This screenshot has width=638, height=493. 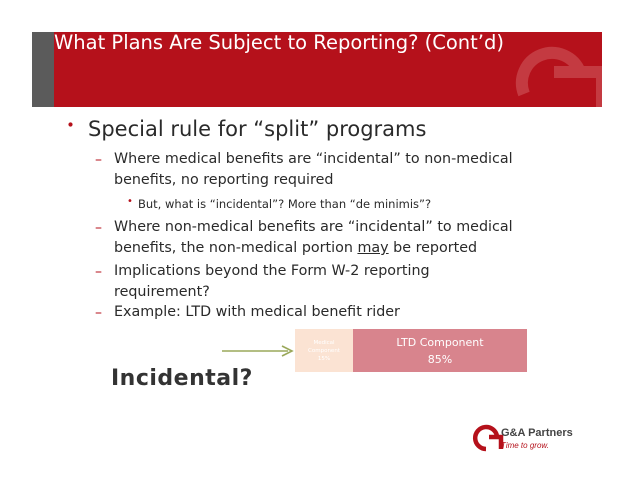 I want to click on logo-tagline: Time to grow., so click(x=525, y=445).